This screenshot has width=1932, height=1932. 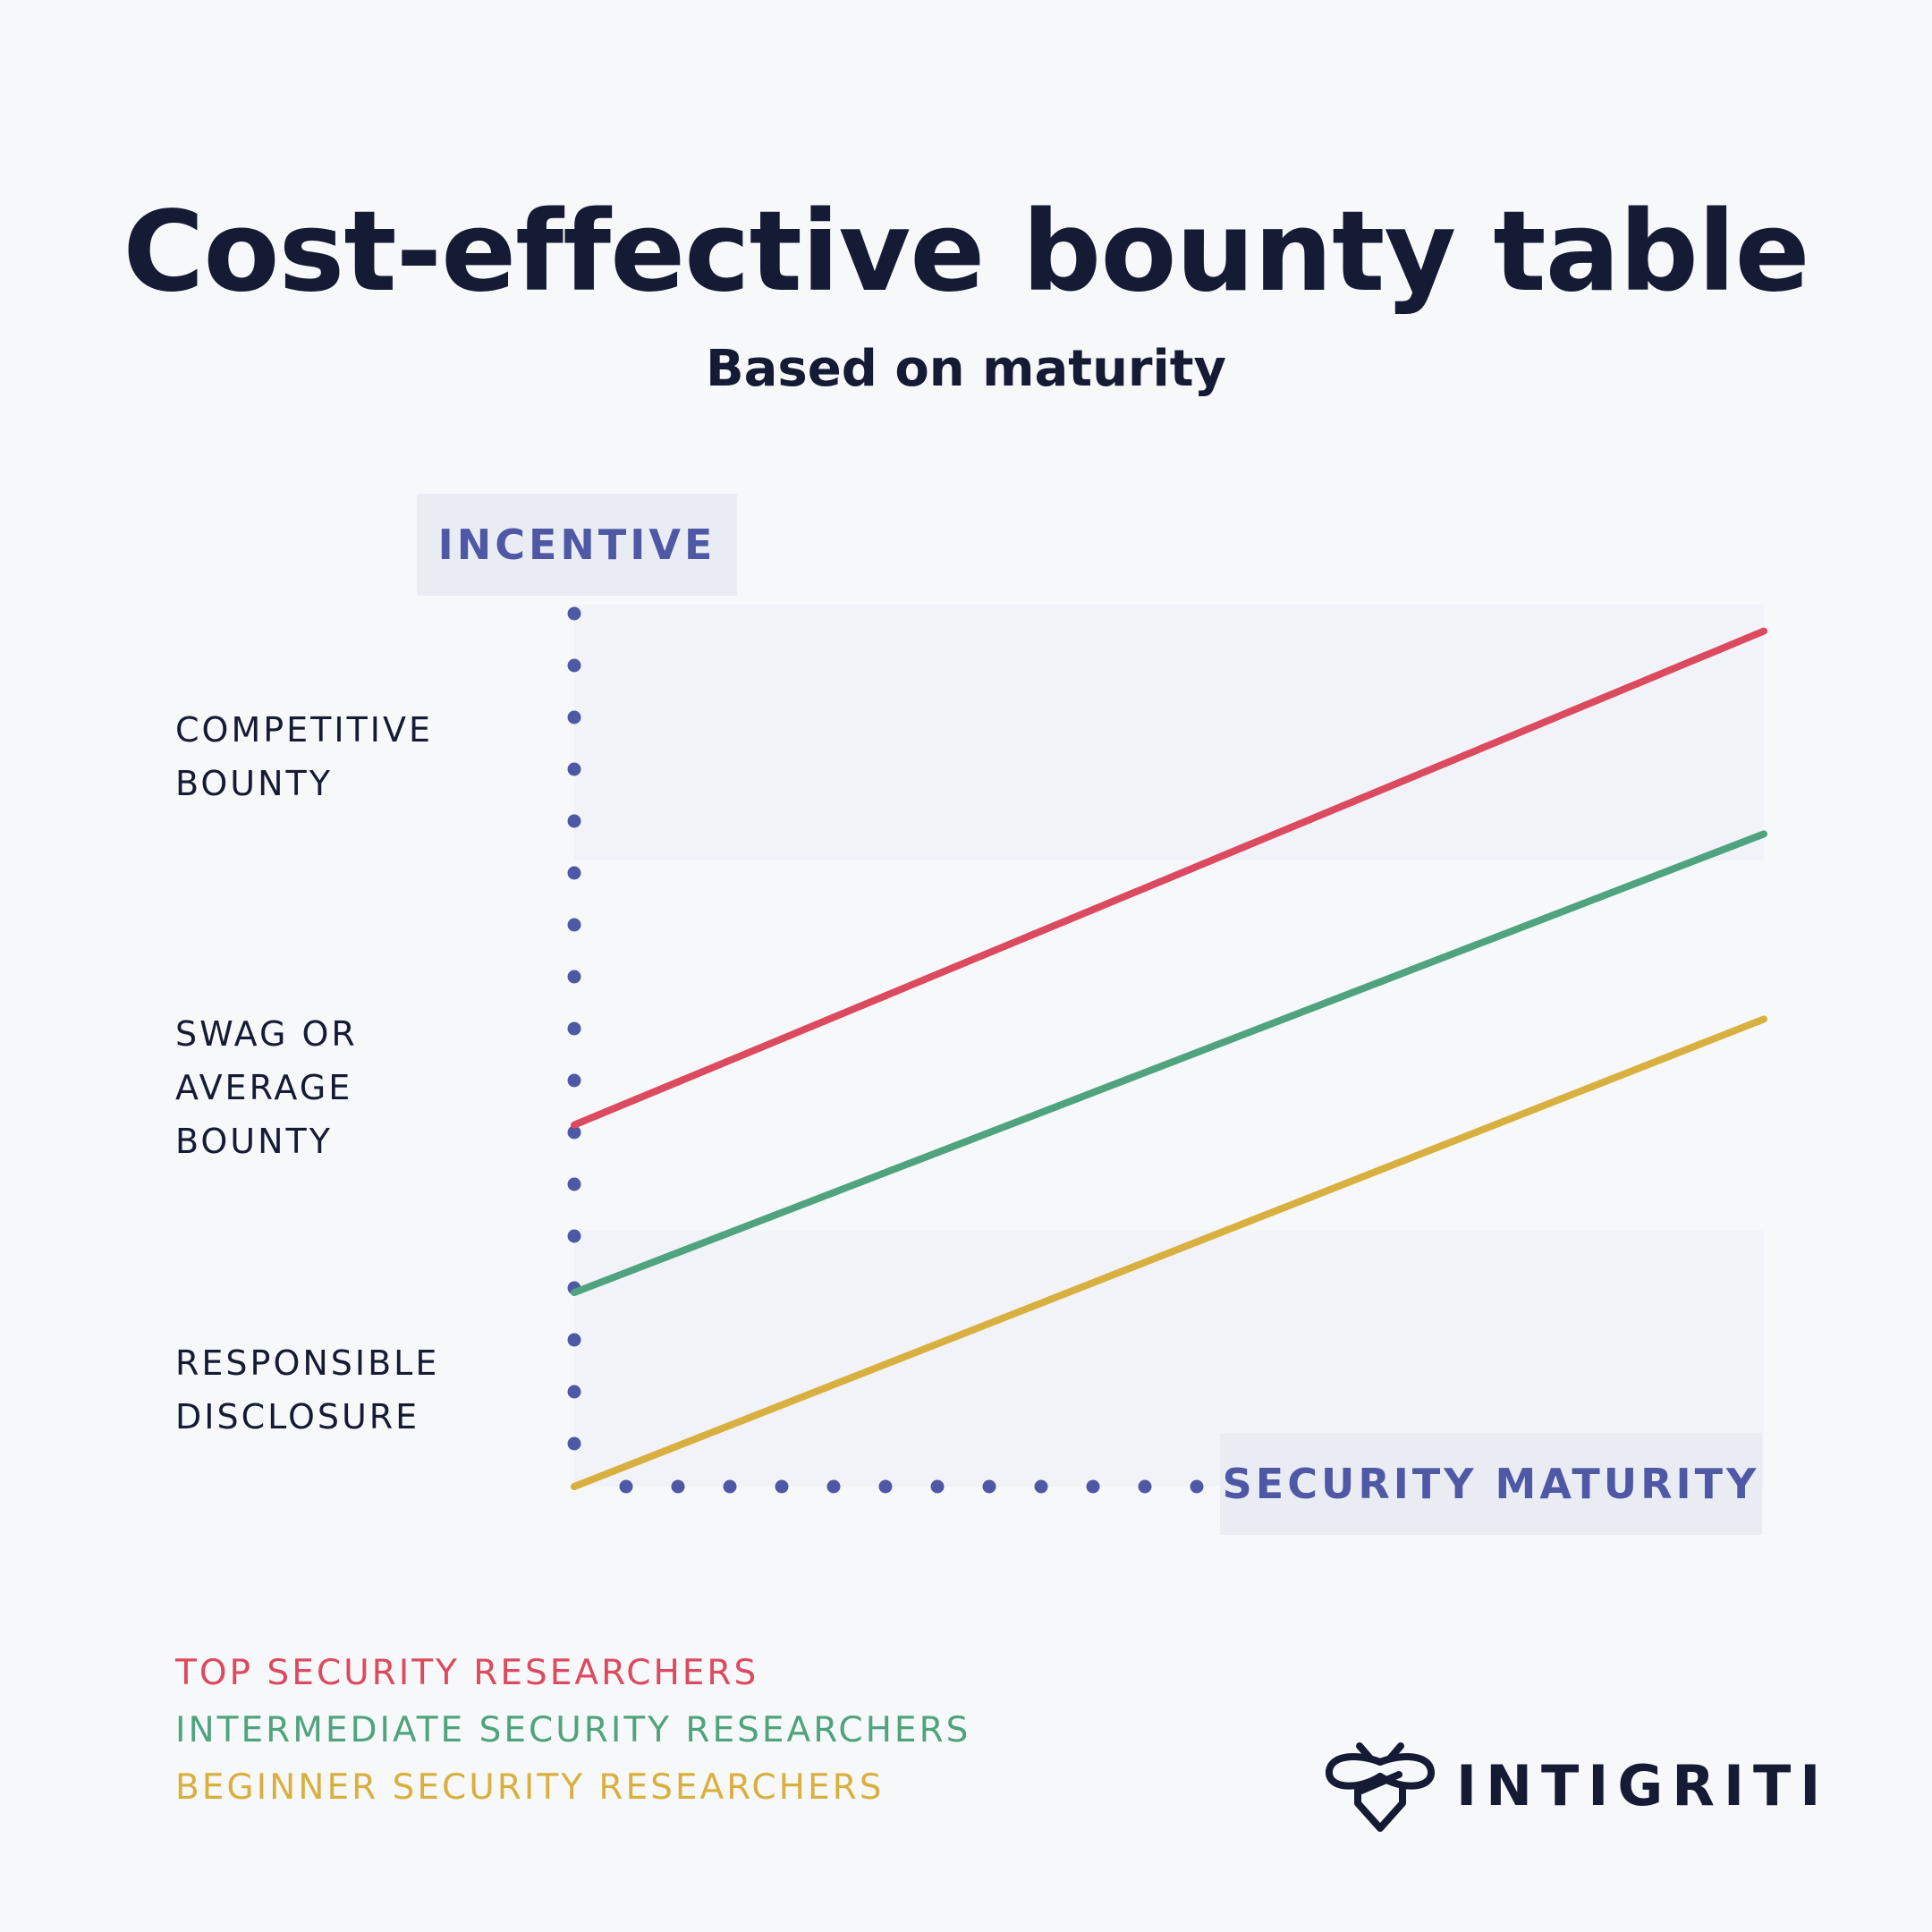 I want to click on bee-logo-icon, so click(x=1380, y=1787).